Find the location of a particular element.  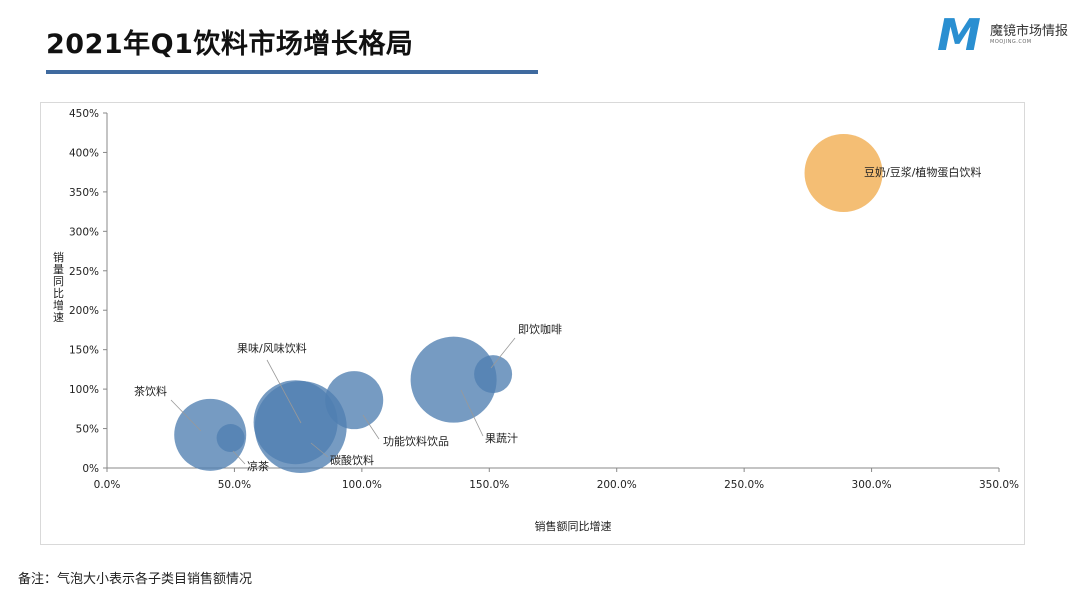

brand-logo: M 魔镜市场情报 MOOJING.COM is located at coordinates (1004, 35).